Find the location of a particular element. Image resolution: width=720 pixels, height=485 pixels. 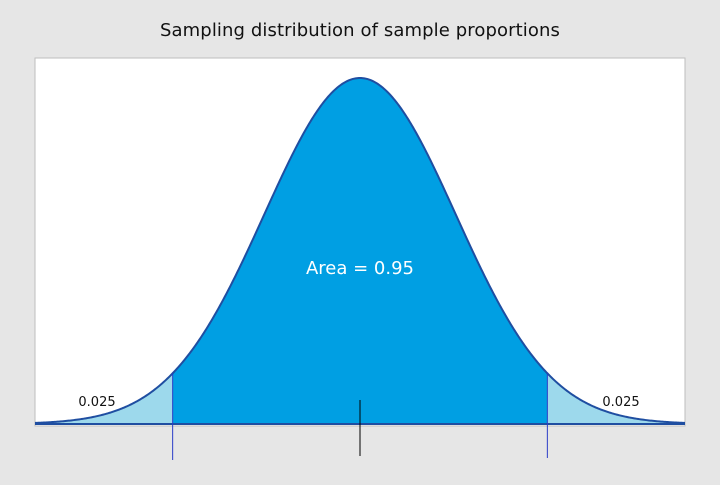

left-tail-area is located at coordinates (104, 398).